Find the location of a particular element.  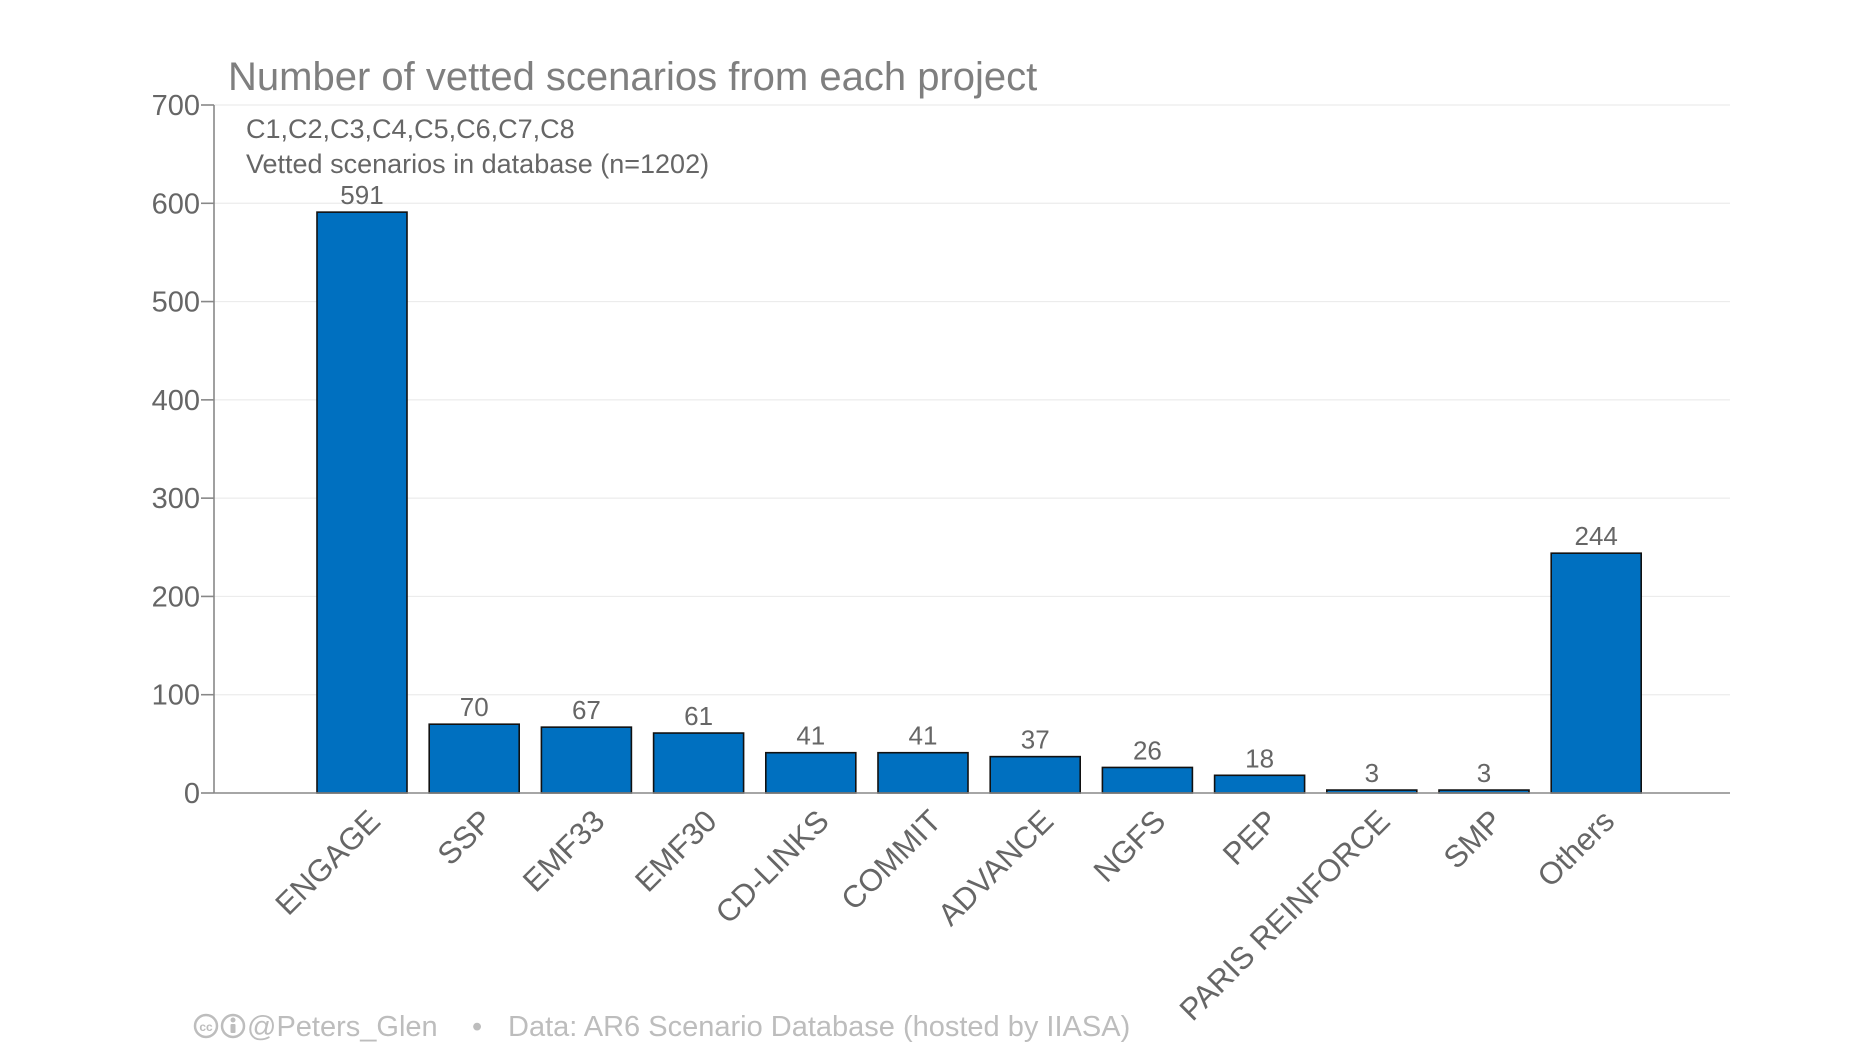

x-tick-label: Others is located at coordinates (1576, 848).